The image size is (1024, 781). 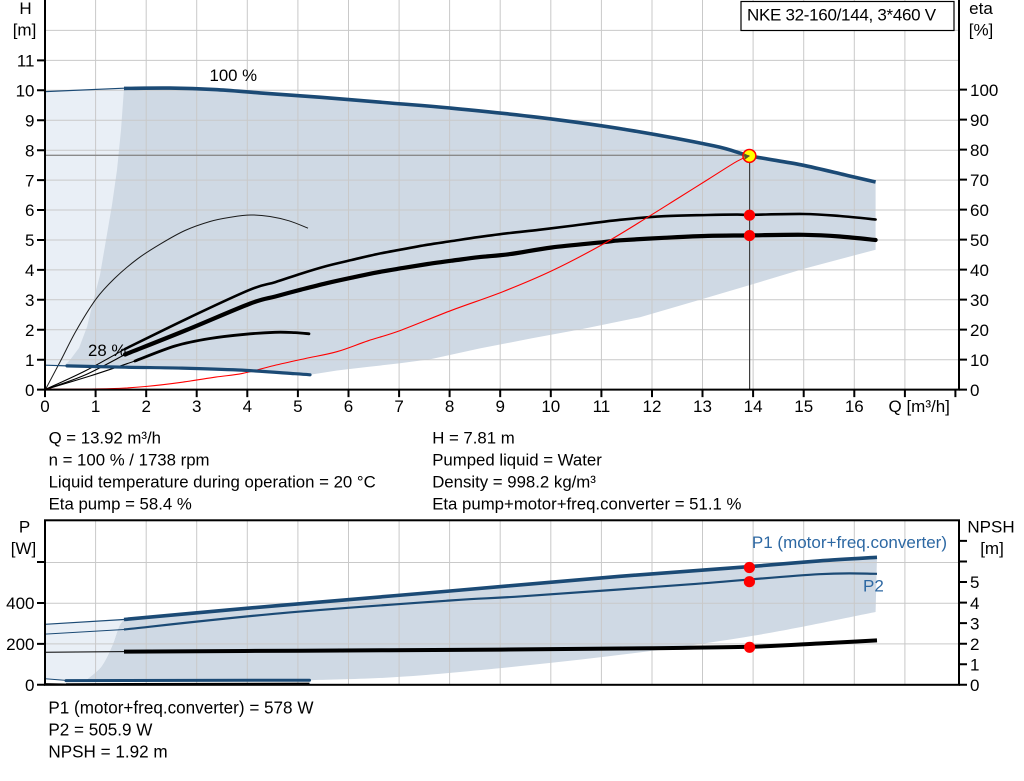 What do you see at coordinates (854, 406) in the screenshot?
I see `svg-text: 16` at bounding box center [854, 406].